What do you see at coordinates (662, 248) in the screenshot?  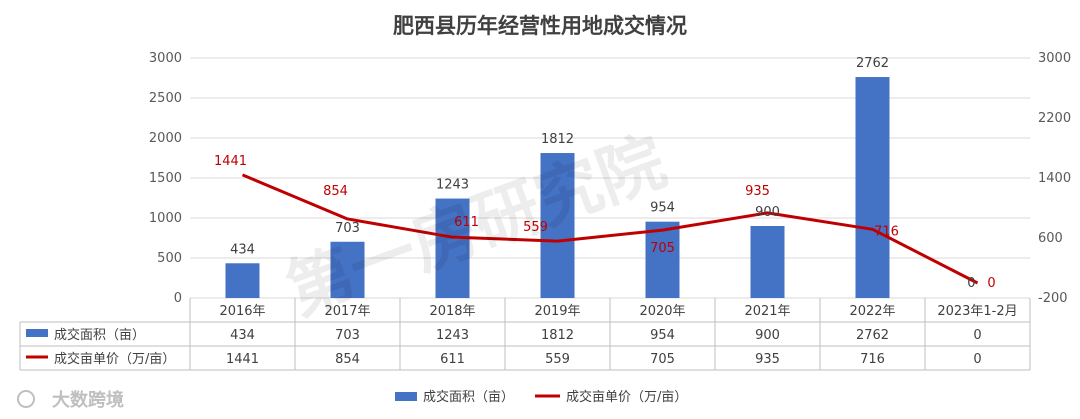 I see `line-label: 705` at bounding box center [662, 248].